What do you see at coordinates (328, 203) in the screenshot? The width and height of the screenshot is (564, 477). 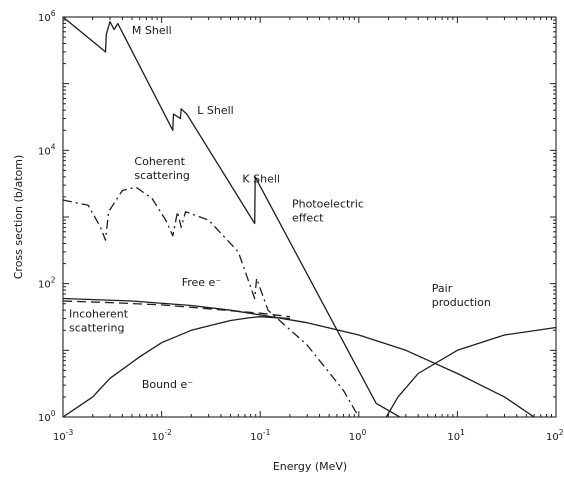 I see `annotation-photoelectric: Photoelectric` at bounding box center [328, 203].